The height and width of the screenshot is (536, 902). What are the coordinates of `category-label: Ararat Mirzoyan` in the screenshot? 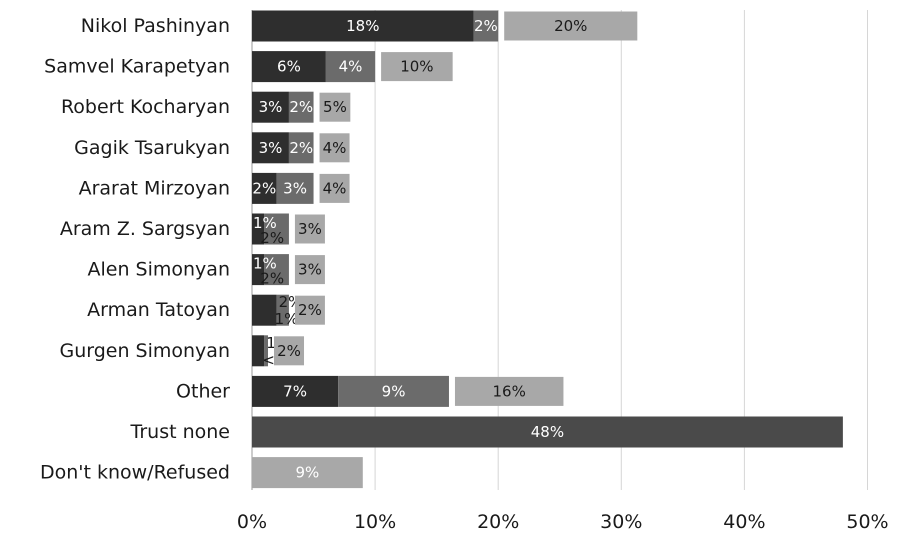 It's located at (154, 188).